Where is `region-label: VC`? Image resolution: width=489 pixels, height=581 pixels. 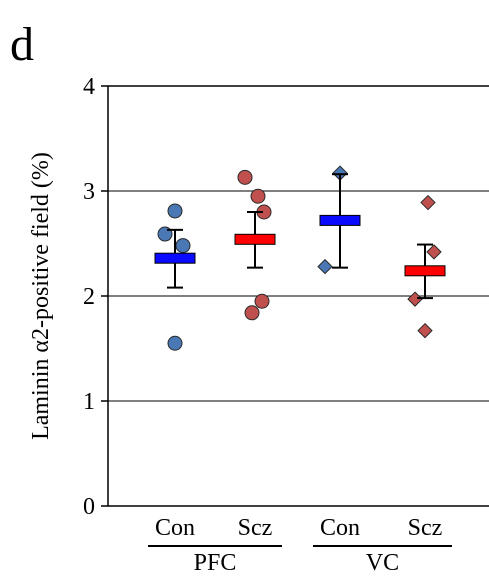 region-label: VC is located at coordinates (382, 563).